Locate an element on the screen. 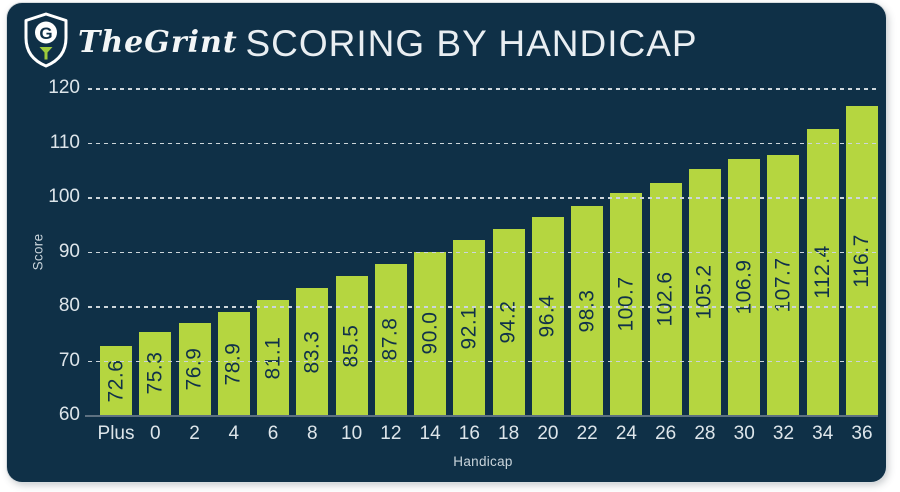  y-tick-100: 100 is located at coordinates (64, 196).